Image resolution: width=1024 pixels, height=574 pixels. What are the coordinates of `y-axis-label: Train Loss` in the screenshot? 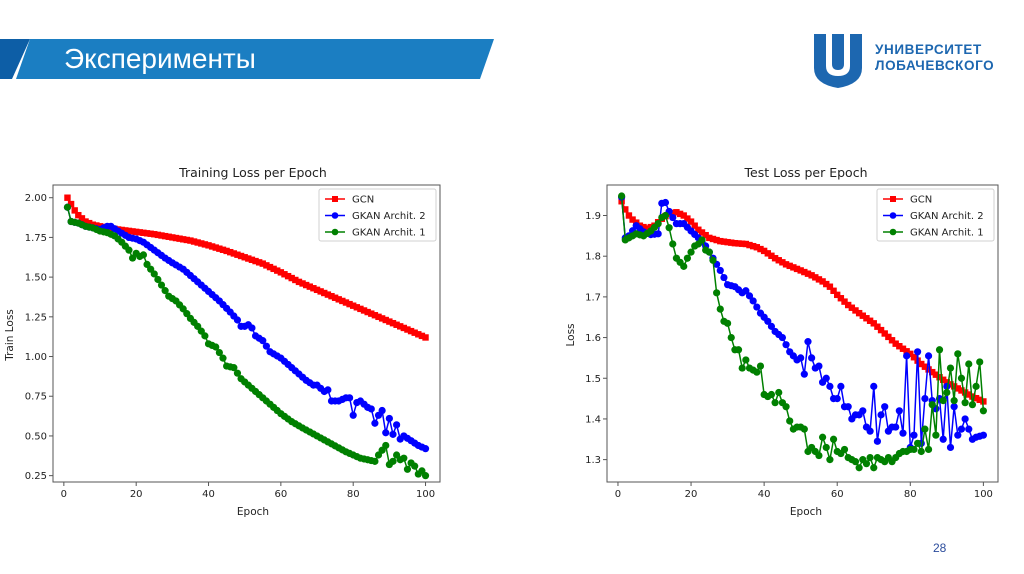 It's located at (10, 335).